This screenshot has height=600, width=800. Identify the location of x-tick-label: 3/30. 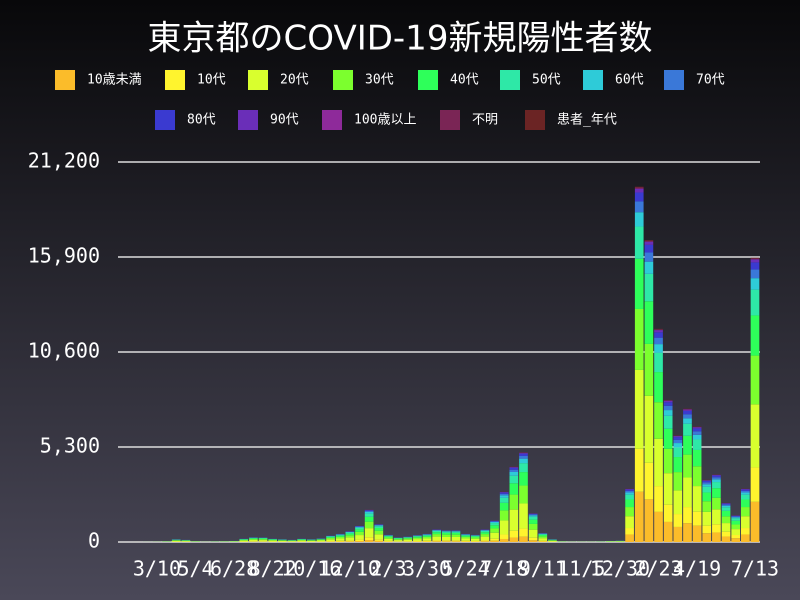
(427, 569).